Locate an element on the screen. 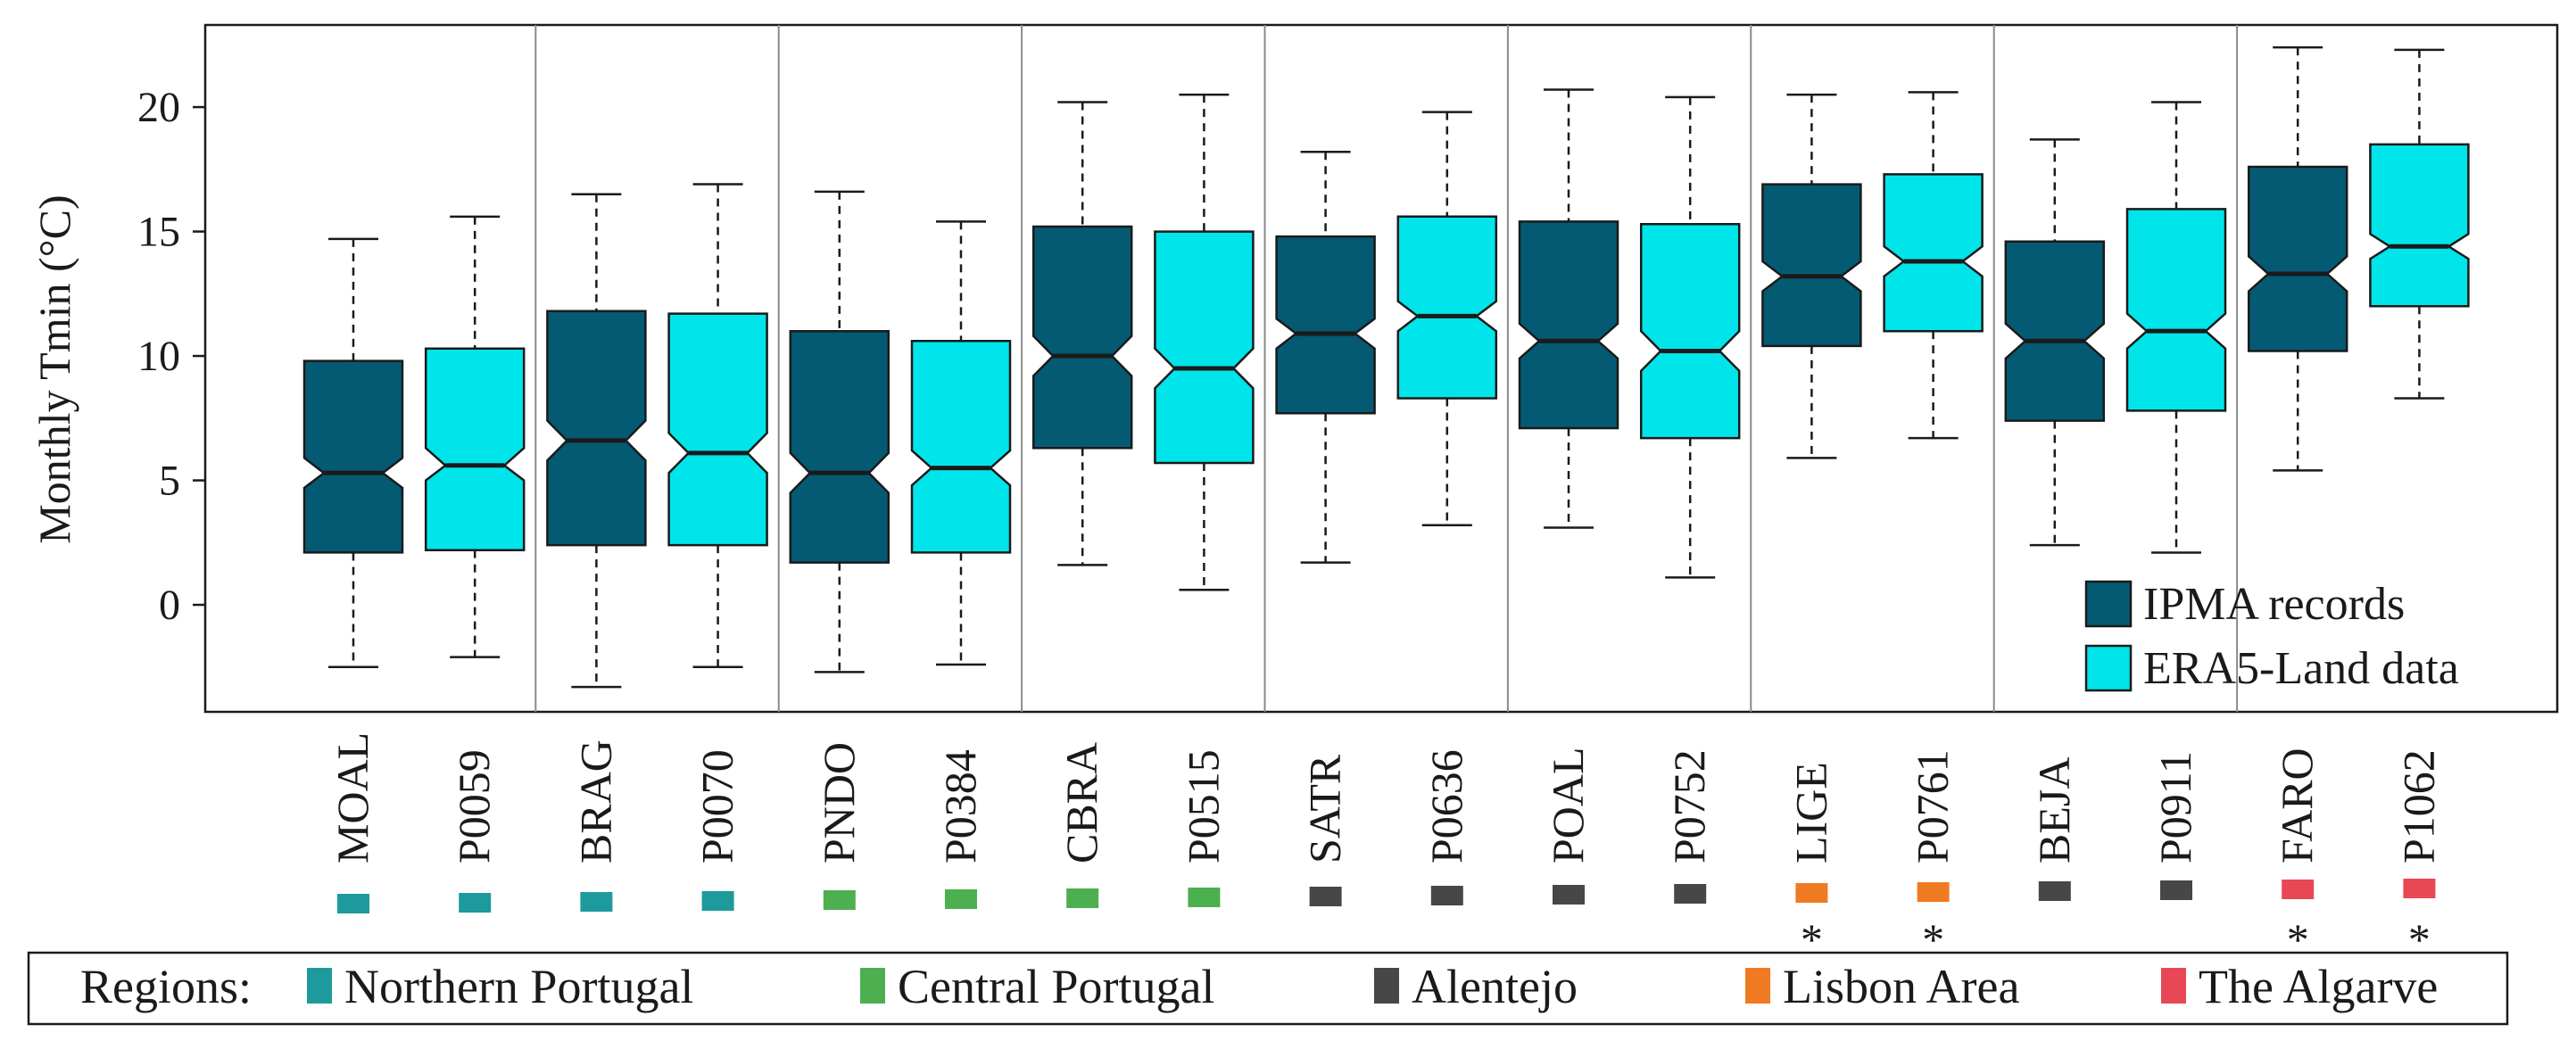  legend: IPMA records ERA5-Land data is located at coordinates (2271, 636).